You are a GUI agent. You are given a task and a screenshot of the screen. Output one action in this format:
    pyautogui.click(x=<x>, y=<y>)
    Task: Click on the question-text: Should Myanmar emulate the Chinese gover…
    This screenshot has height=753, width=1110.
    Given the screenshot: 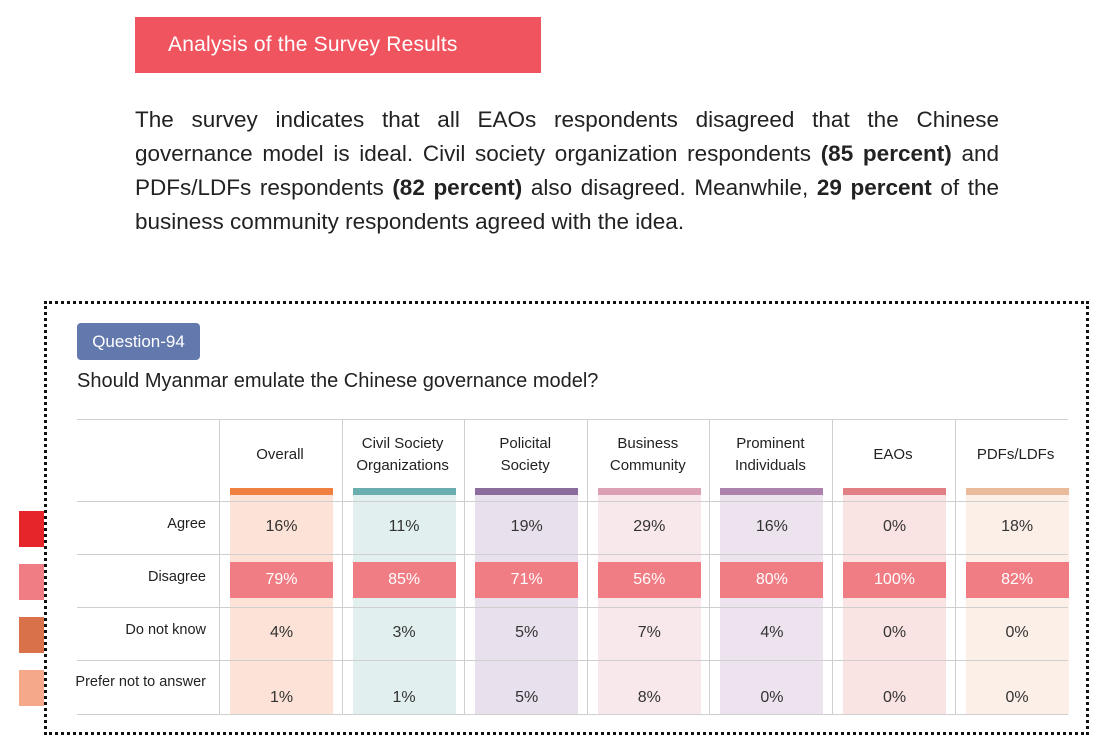 What is the action you would take?
    pyautogui.click(x=338, y=381)
    